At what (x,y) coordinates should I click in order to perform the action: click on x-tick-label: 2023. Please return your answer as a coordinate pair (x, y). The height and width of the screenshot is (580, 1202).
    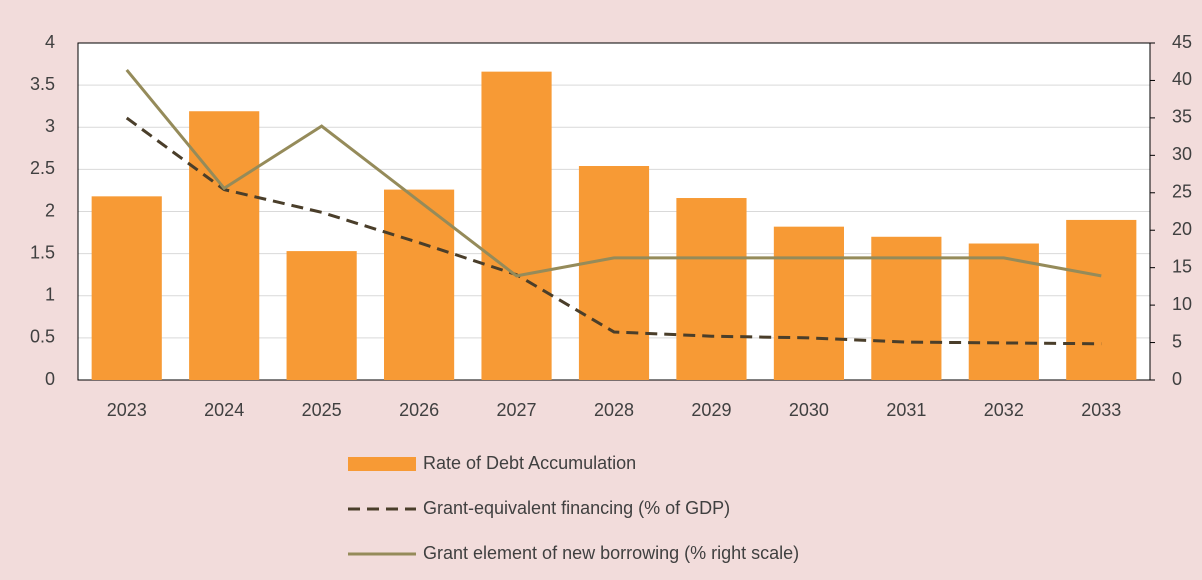
    Looking at the image, I should click on (127, 410).